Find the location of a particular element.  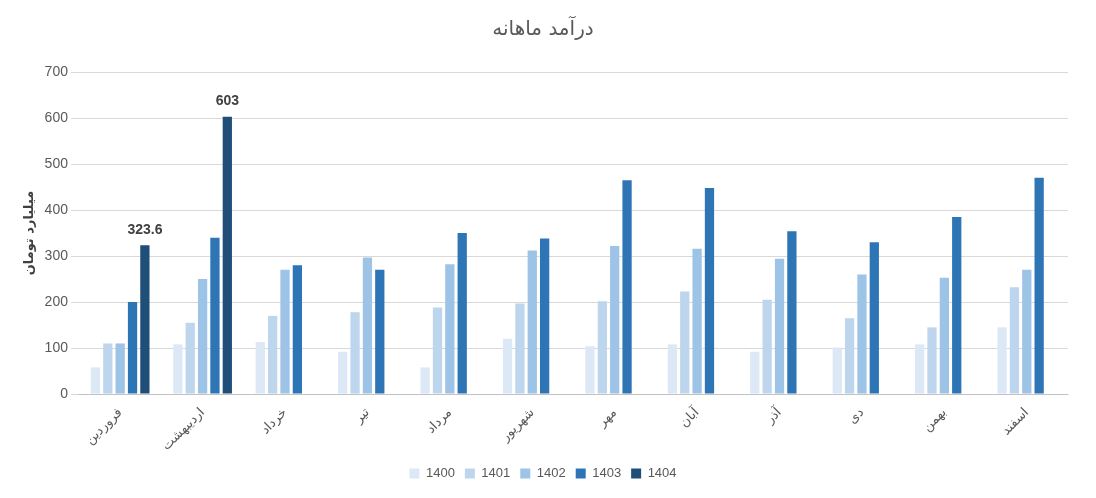

x-tick-label: شهریور is located at coordinates (517, 425).